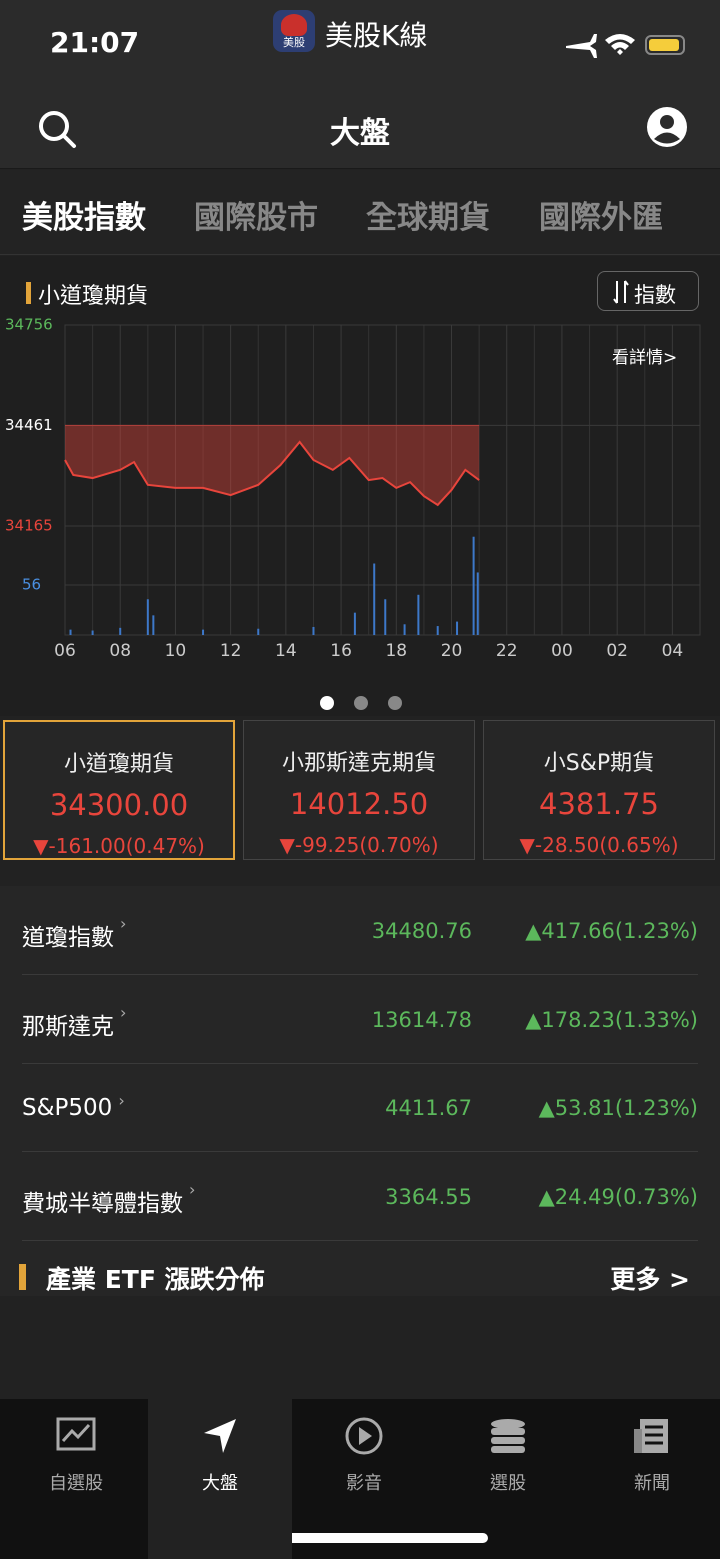 The image size is (720, 1559). Describe the element at coordinates (508, 1479) in the screenshot. I see `nav-item: 選股` at that location.